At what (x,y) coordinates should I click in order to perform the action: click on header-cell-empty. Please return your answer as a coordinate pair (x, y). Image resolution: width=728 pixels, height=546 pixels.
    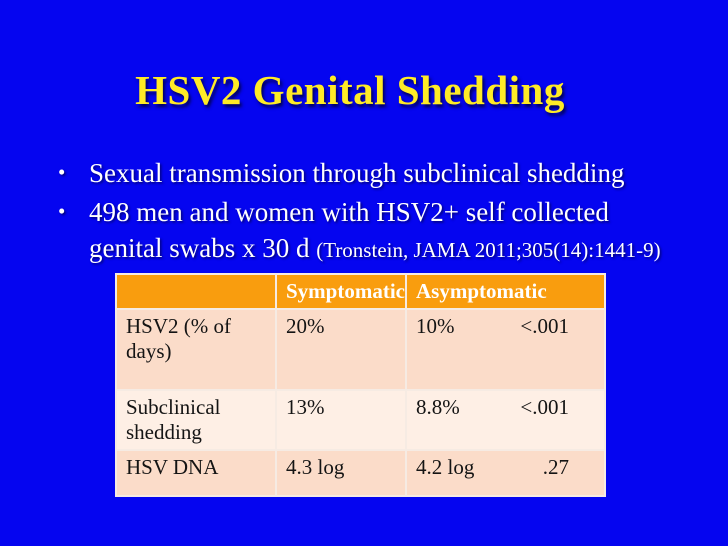
    Looking at the image, I should click on (196, 291).